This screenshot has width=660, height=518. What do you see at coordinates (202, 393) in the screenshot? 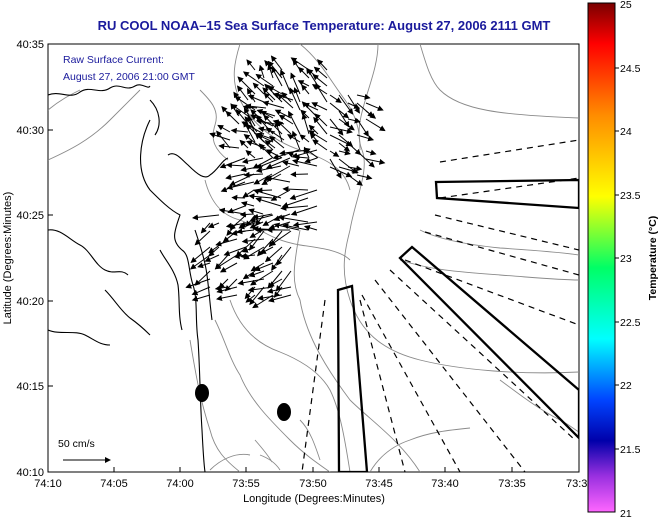
I see `station-marker` at bounding box center [202, 393].